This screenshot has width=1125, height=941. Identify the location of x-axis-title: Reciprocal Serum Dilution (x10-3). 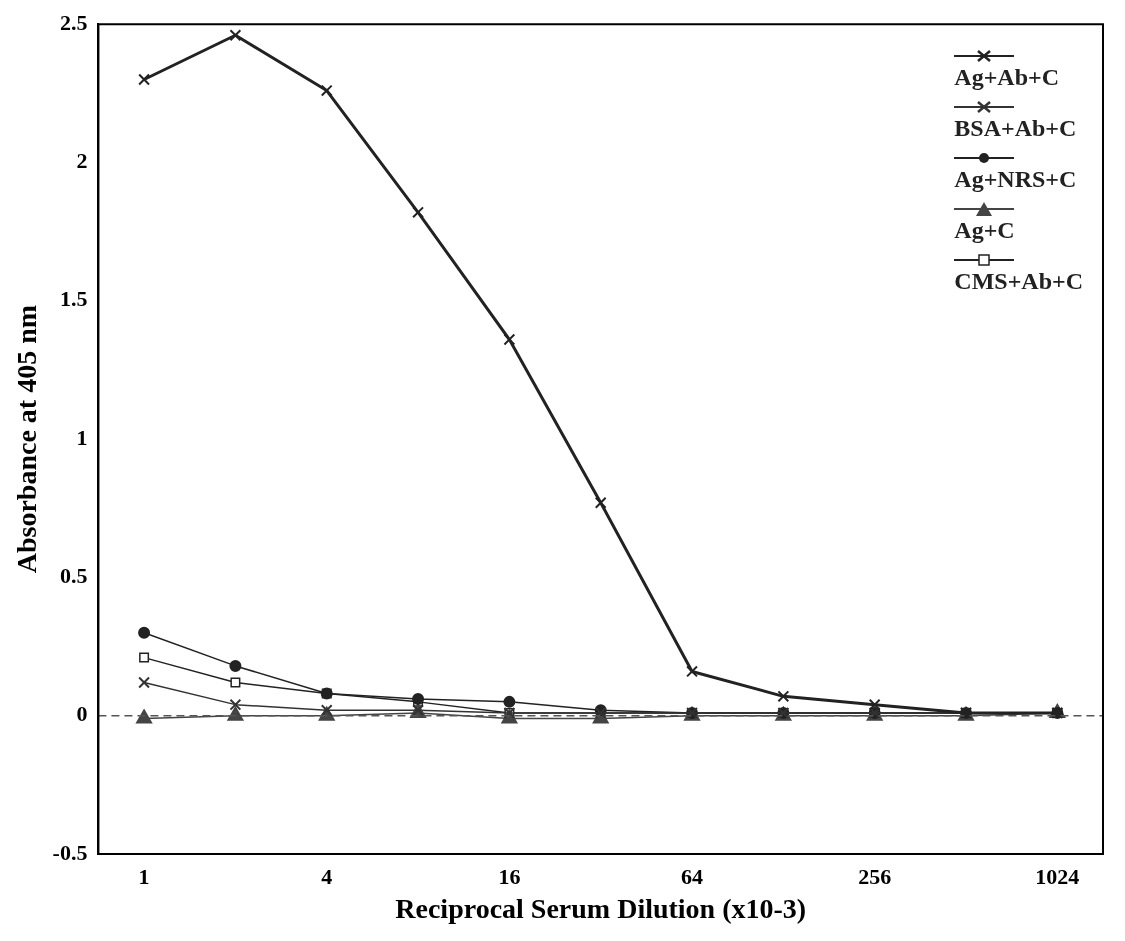
(601, 909).